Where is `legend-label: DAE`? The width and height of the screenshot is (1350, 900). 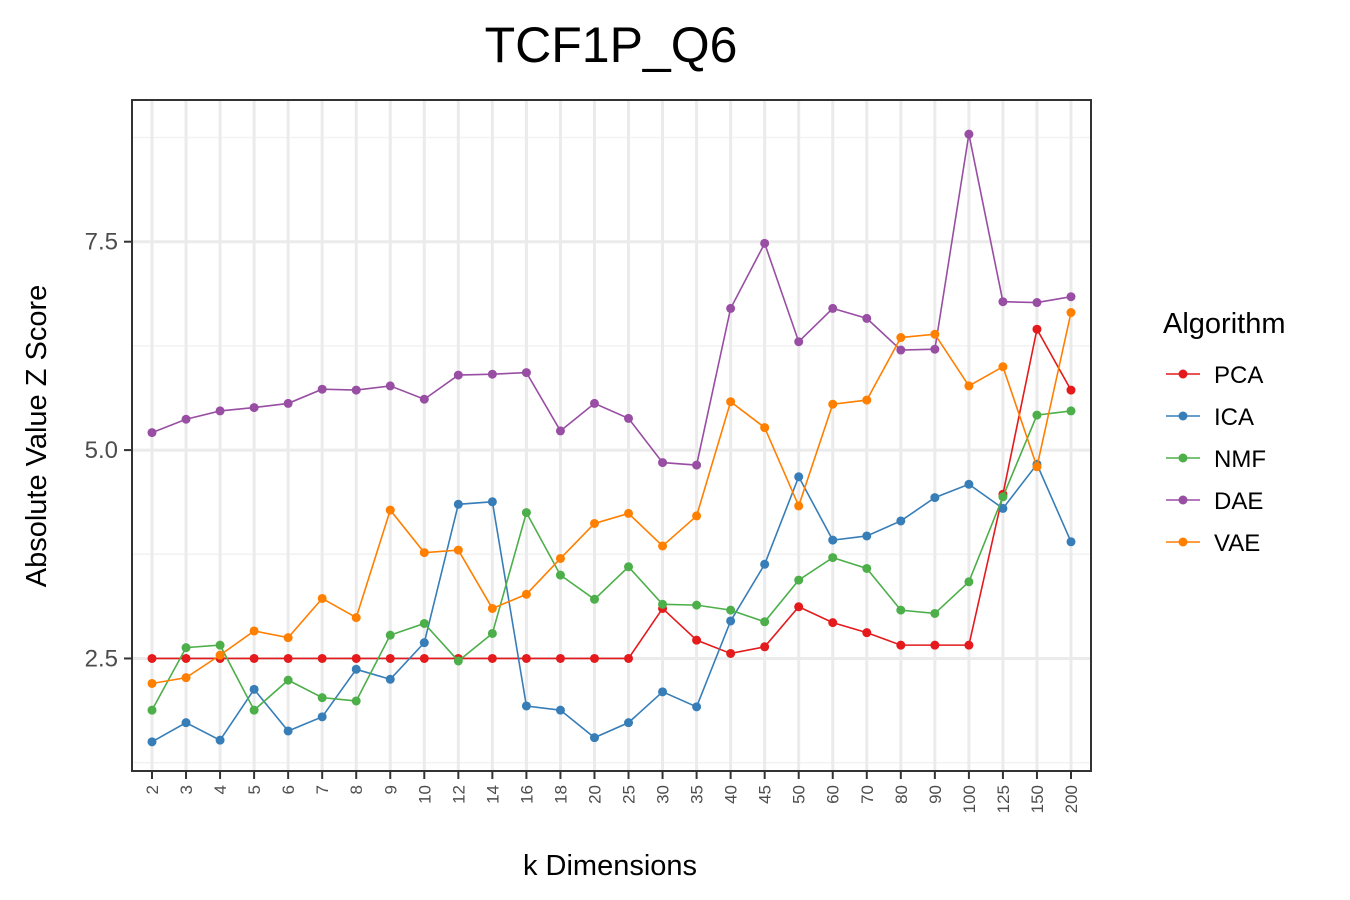
legend-label: DAE is located at coordinates (1238, 501).